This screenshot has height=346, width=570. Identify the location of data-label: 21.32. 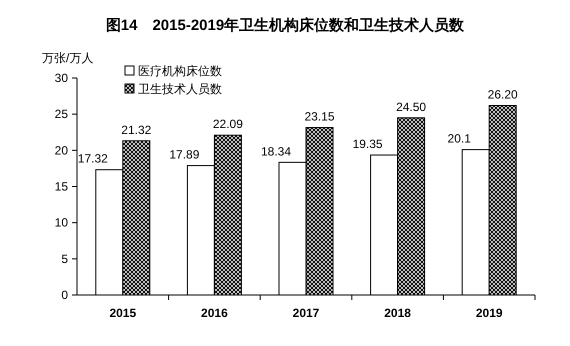
(136, 129).